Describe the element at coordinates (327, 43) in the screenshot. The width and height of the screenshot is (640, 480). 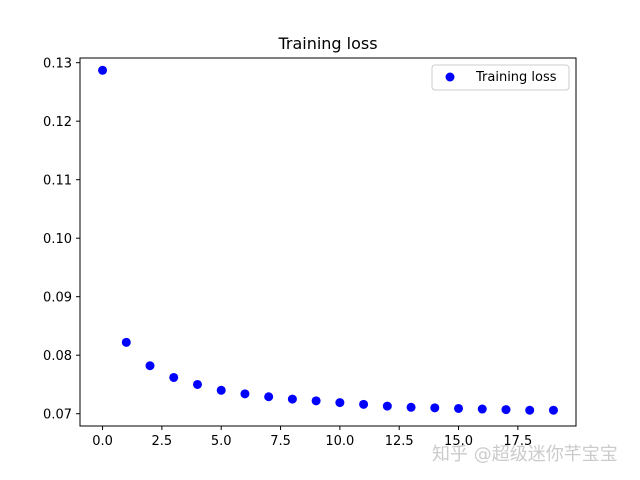
I see `chart-title: Training loss` at that location.